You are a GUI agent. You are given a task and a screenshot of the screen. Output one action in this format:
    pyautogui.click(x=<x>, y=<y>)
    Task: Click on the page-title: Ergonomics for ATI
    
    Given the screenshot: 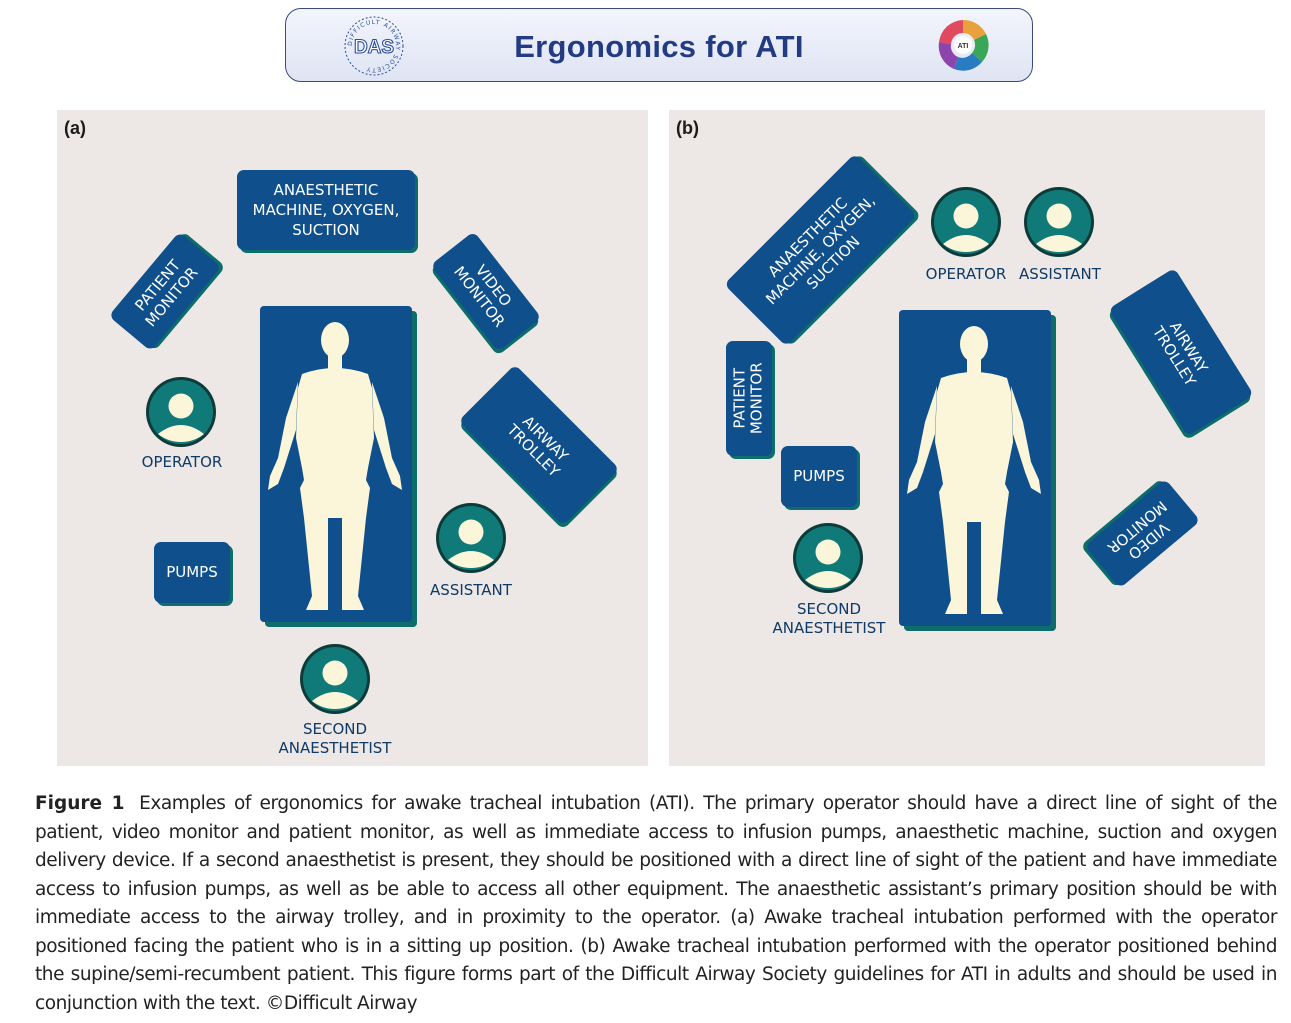 What is the action you would take?
    pyautogui.click(x=659, y=46)
    